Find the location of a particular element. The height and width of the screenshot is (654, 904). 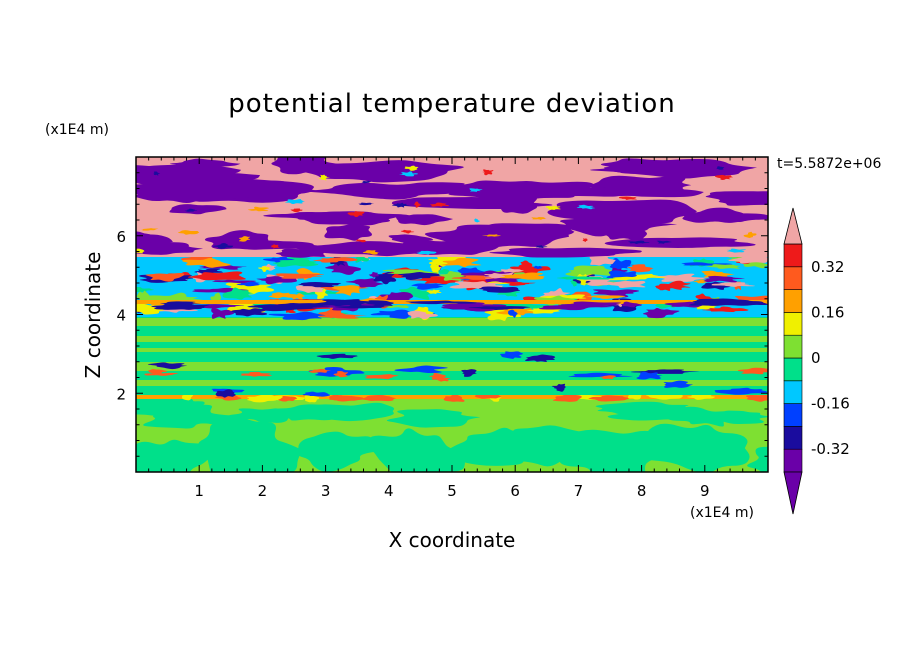

x-tick-label: 5 is located at coordinates (452, 491).